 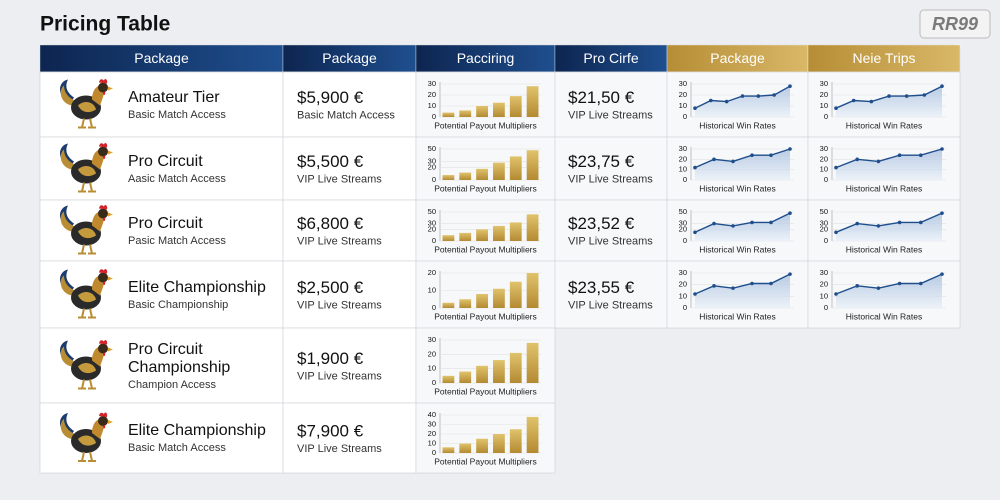 What do you see at coordinates (884, 316) in the screenshot?
I see `chart-caption: Historical Win Rates` at bounding box center [884, 316].